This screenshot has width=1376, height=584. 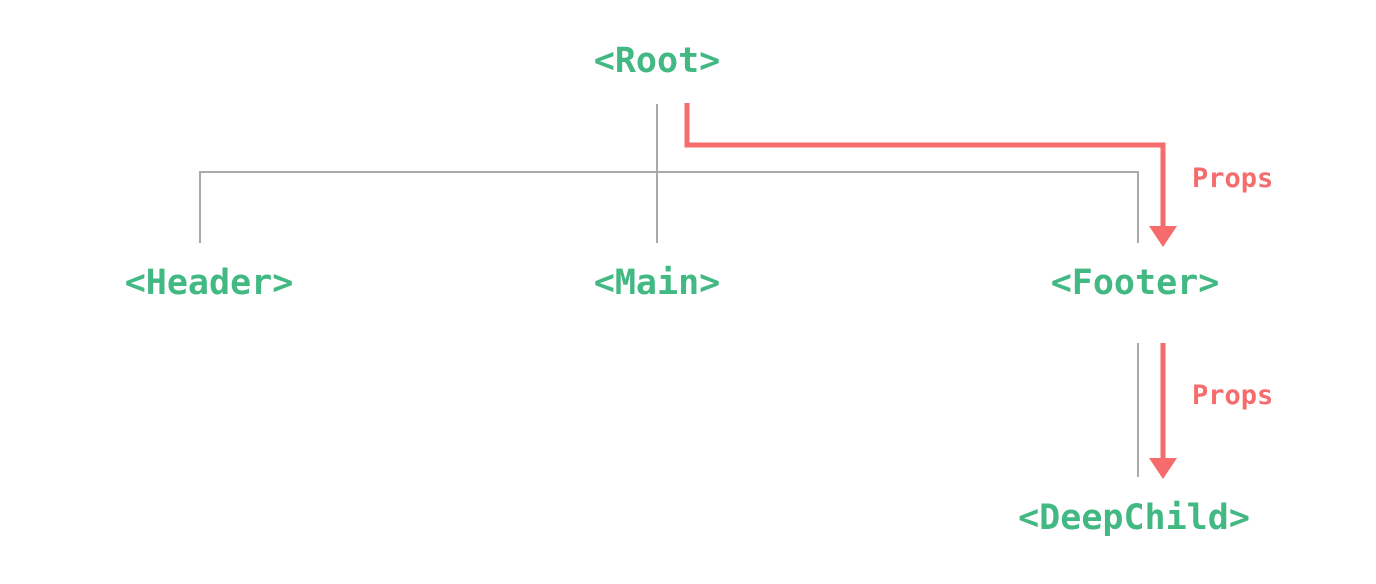 What do you see at coordinates (657, 61) in the screenshot?
I see `node-root-label: <Root>` at bounding box center [657, 61].